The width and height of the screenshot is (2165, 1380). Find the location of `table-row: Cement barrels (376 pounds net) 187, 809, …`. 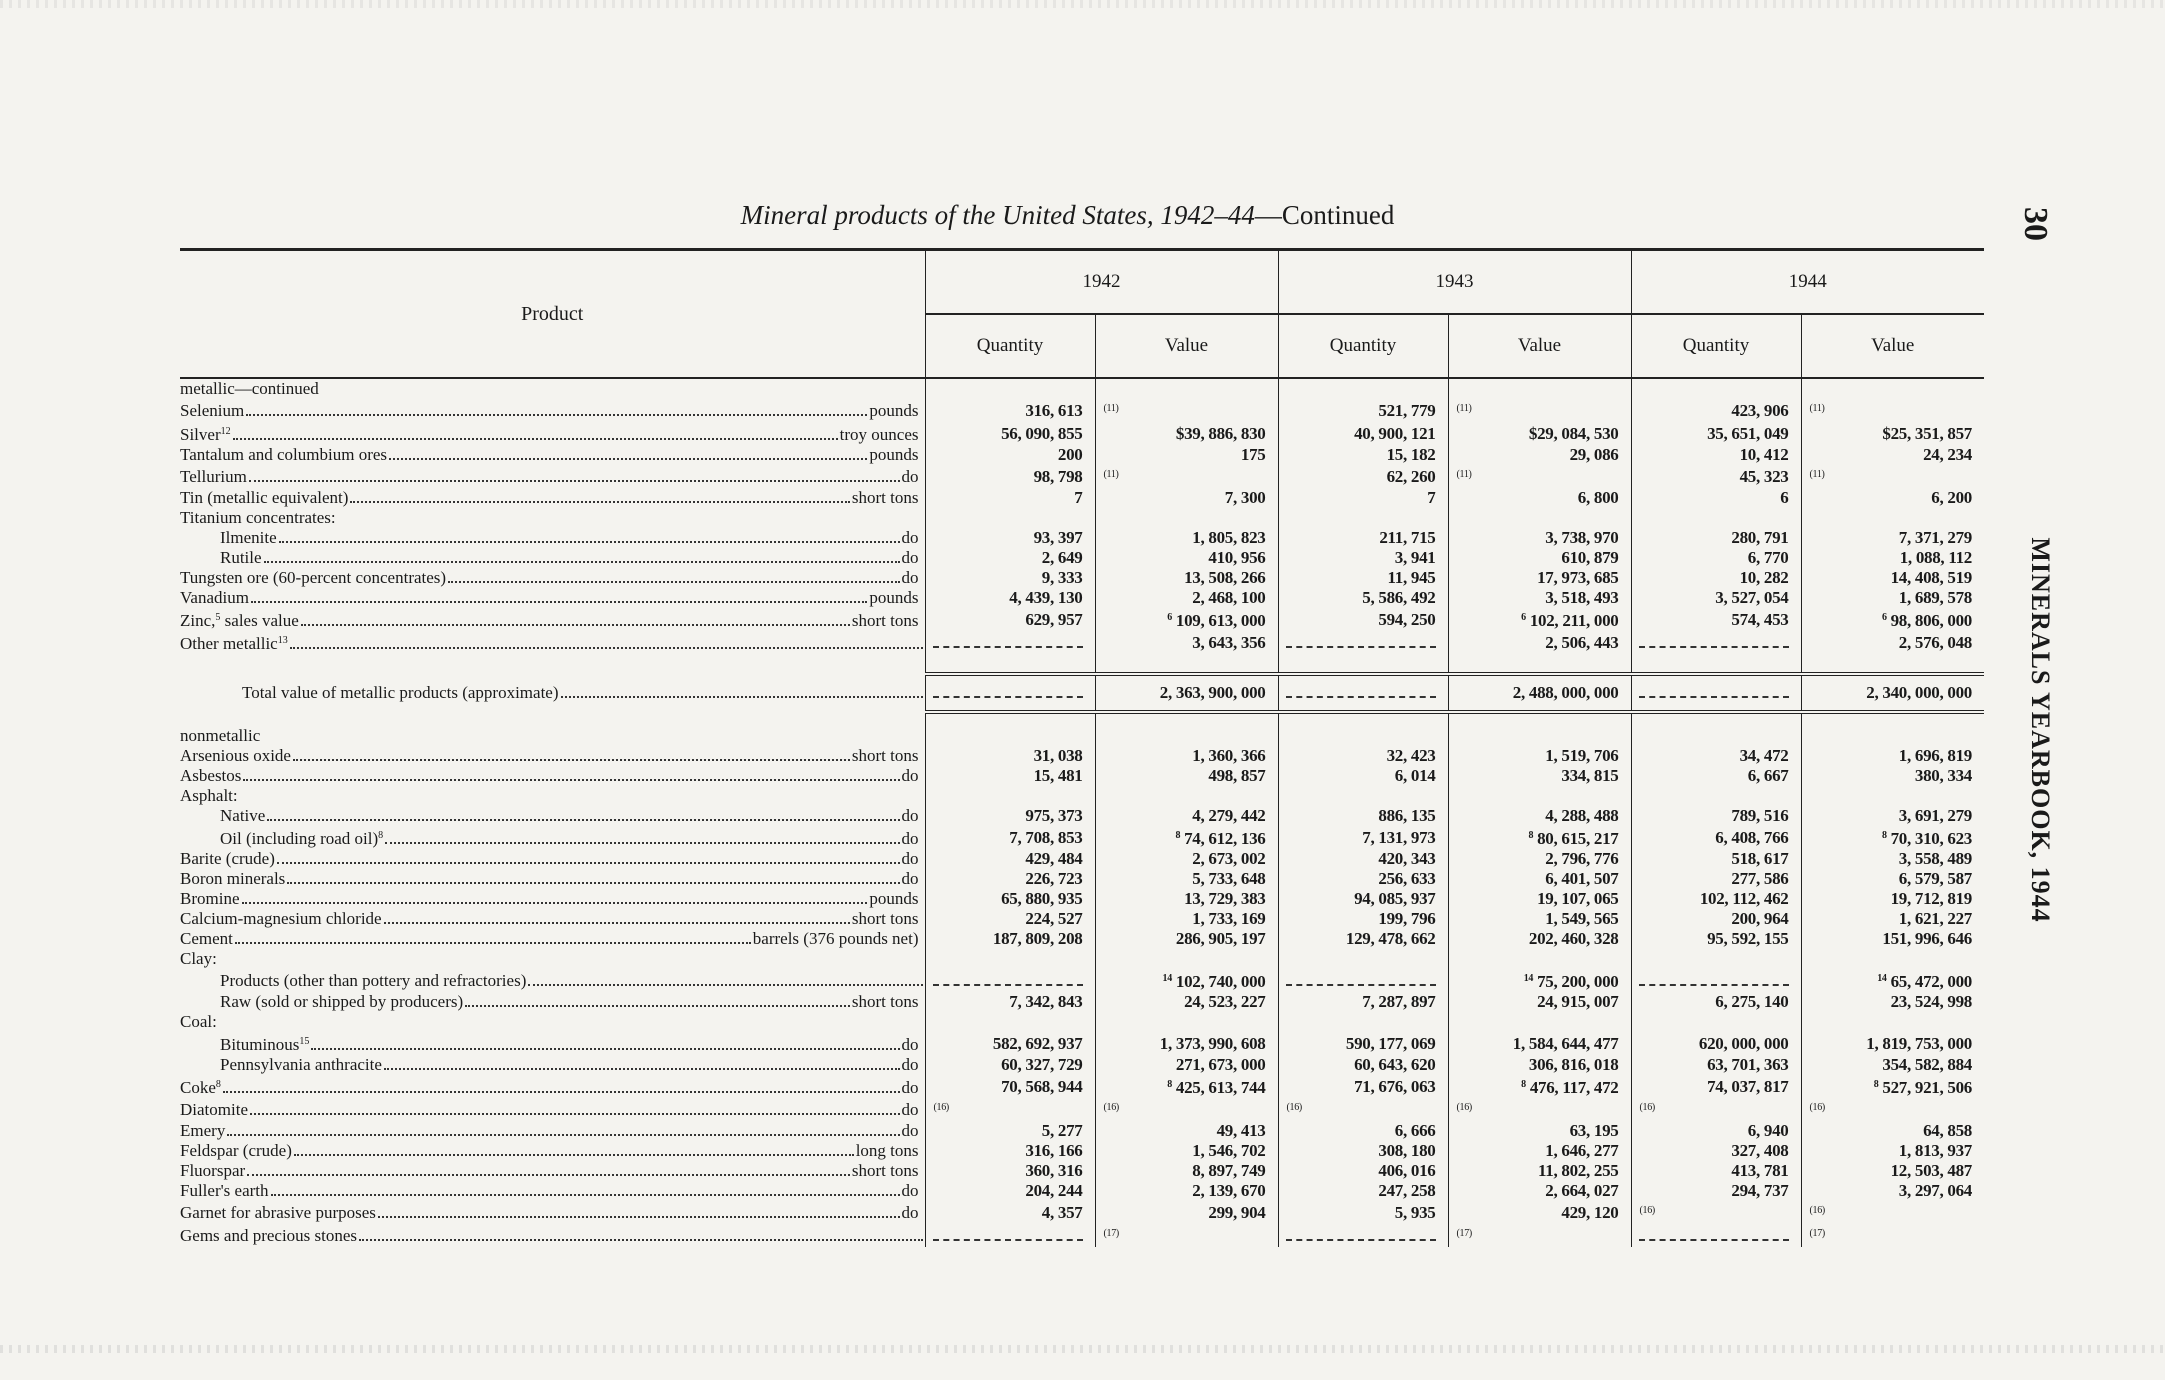

table-row: Cement barrels (376 pounds net) 187, 809, … is located at coordinates (1082, 939).